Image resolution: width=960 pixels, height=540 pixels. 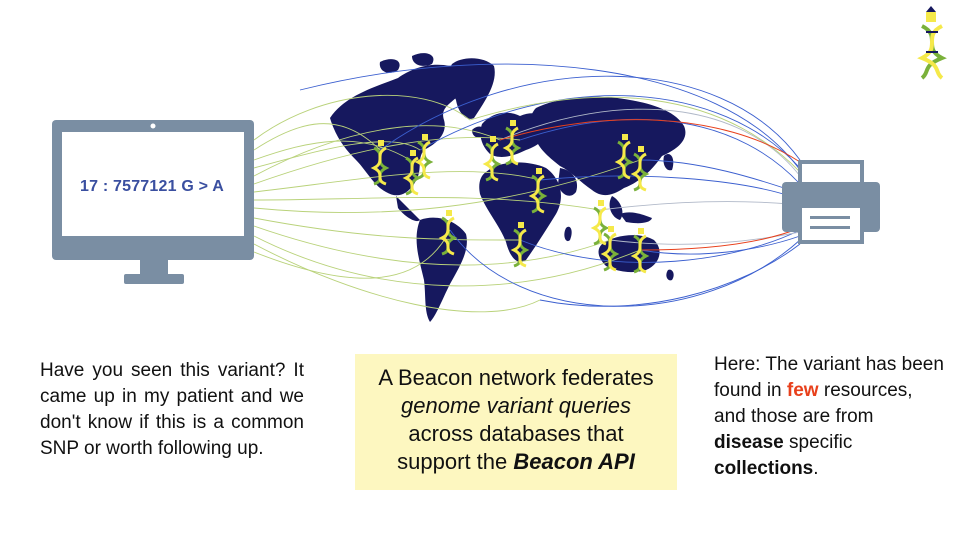 What do you see at coordinates (818, 442) in the screenshot?
I see `right-caption-part-3: specific` at bounding box center [818, 442].